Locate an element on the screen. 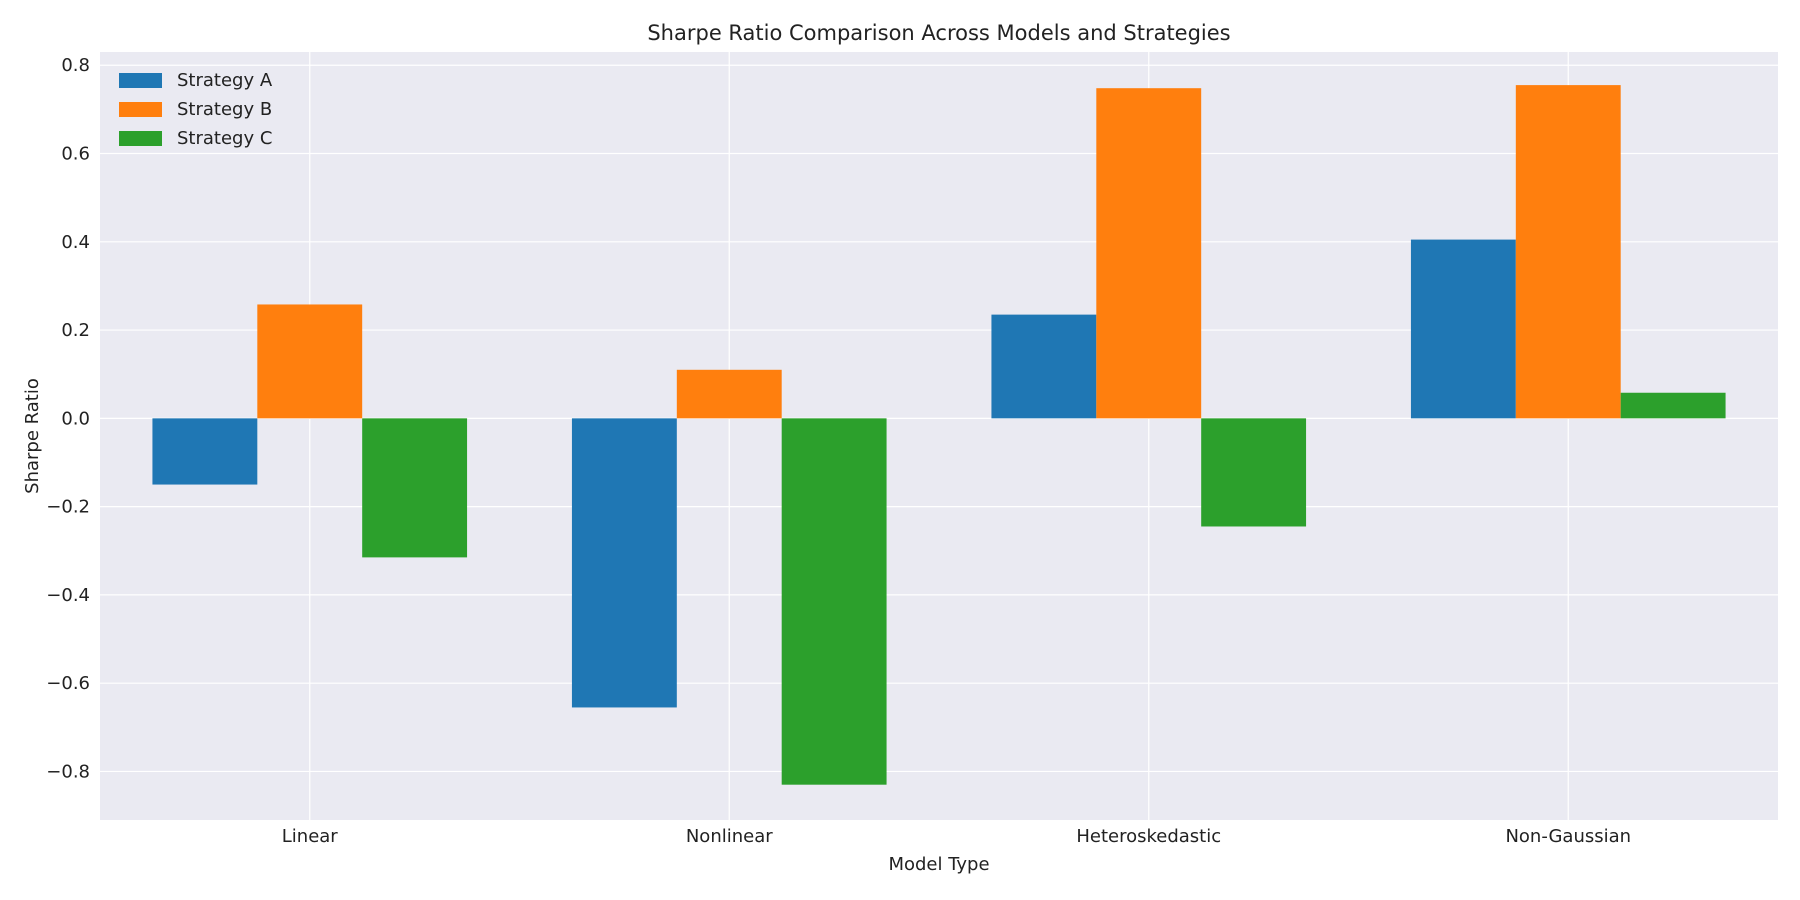 The image size is (1800, 900). x-tick-label: Nonlinear is located at coordinates (729, 836).